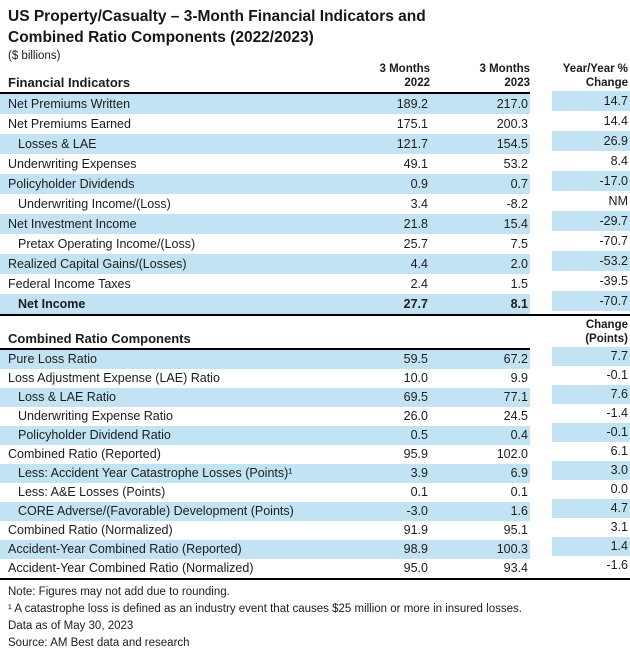  What do you see at coordinates (265, 144) in the screenshot?
I see `row-main: Losses & LAE 121.7 154.5` at bounding box center [265, 144].